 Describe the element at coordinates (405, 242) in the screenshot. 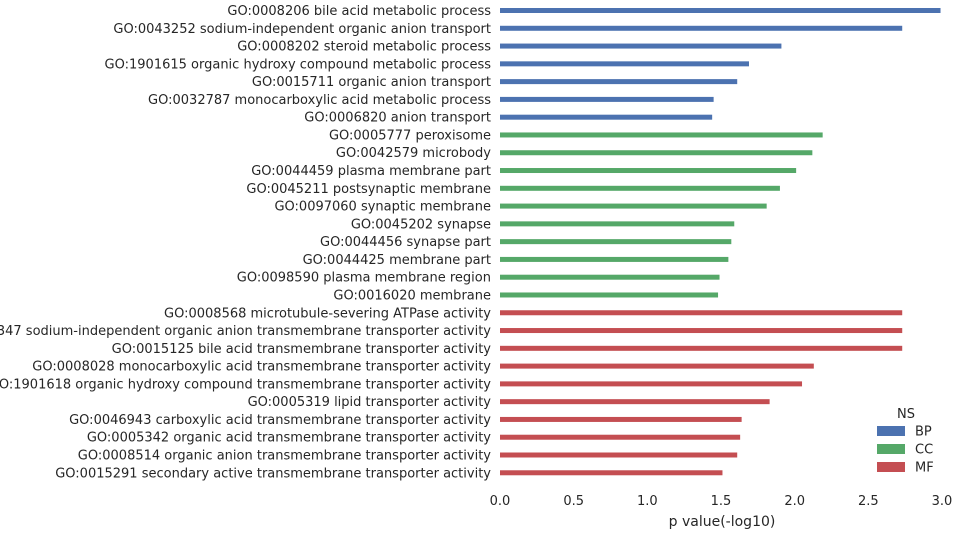

I see `category-label: GO:0044456 synapse part` at that location.